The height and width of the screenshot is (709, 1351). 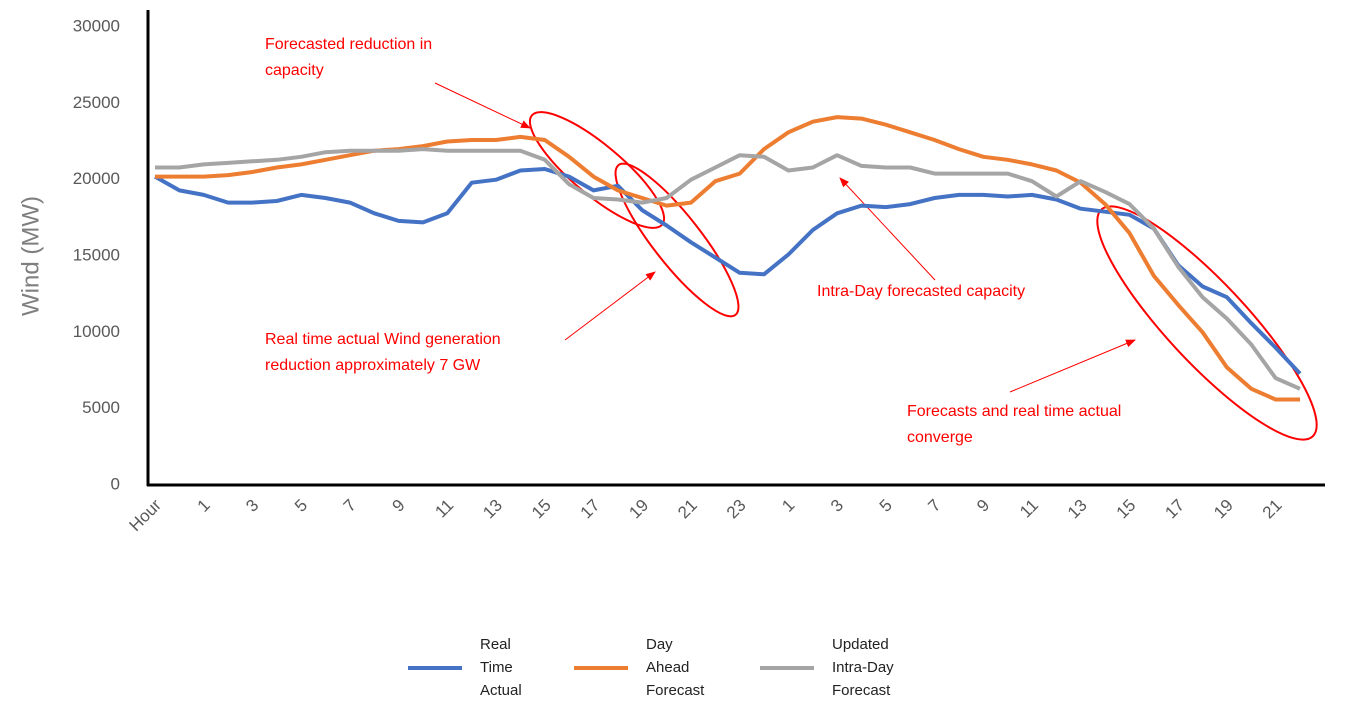 I want to click on legend-label: Real Time Actual, so click(x=501, y=667).